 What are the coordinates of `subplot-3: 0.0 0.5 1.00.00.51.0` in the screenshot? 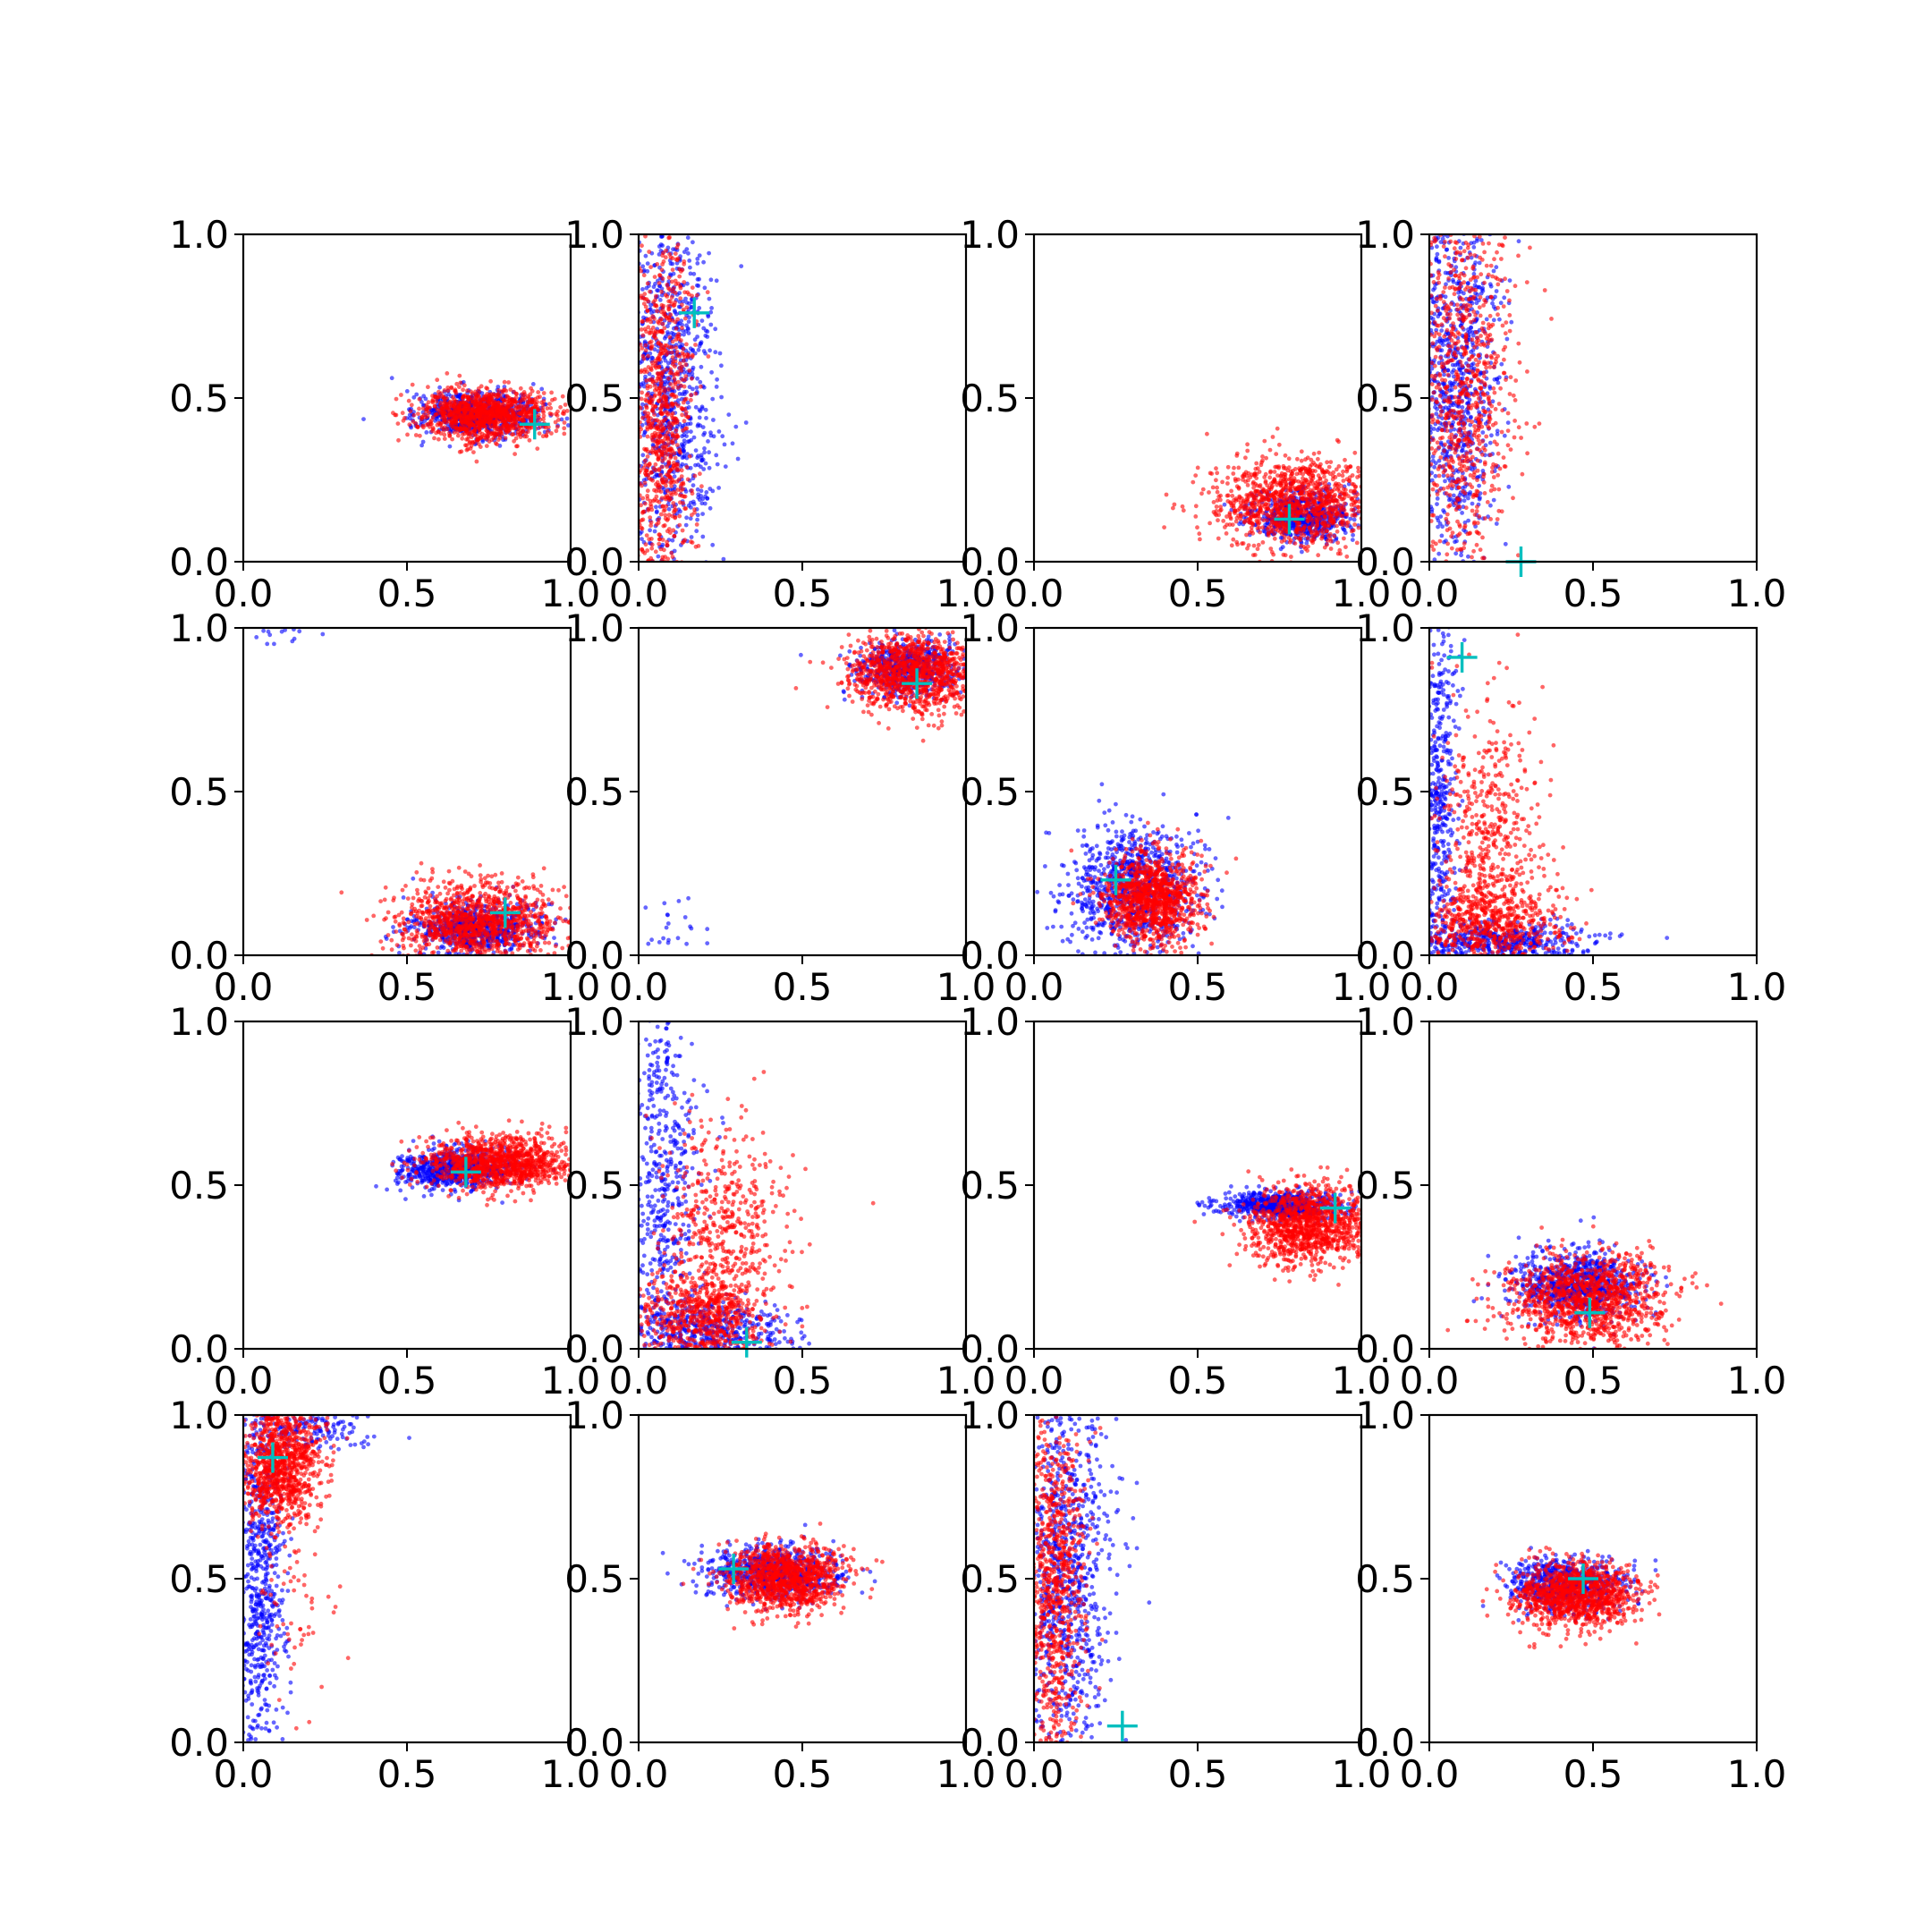 It's located at (1175, 414).